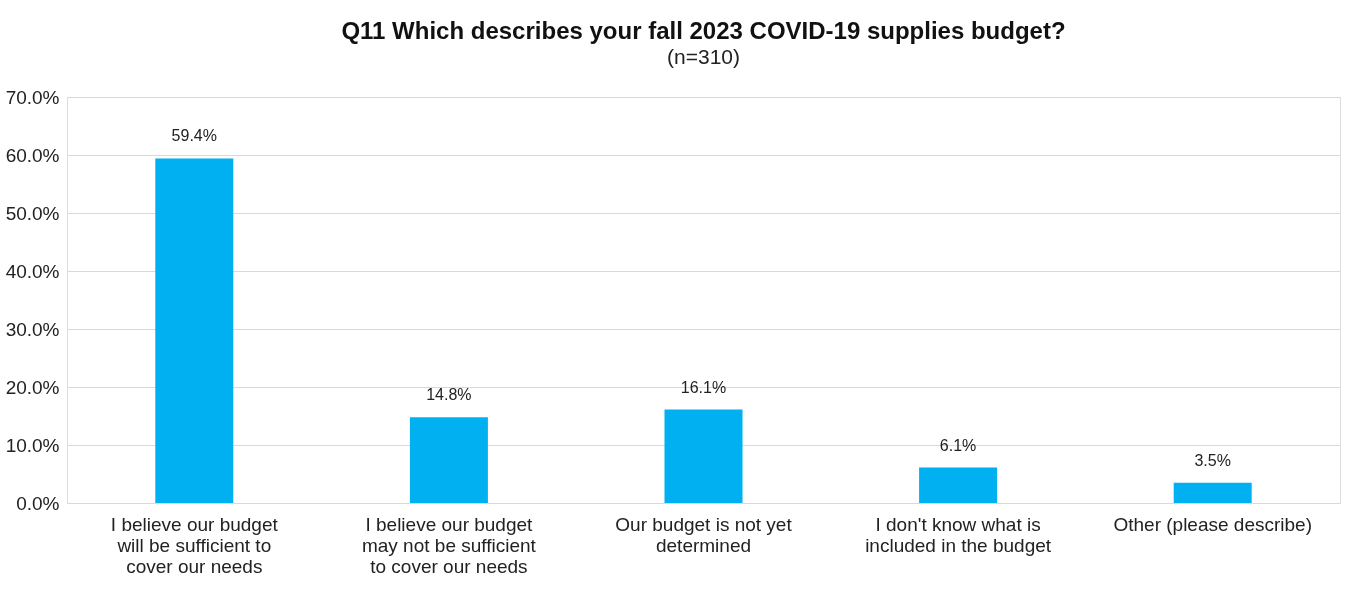  Describe the element at coordinates (32, 213) in the screenshot. I see `y-tick-label: 50.0%` at that location.